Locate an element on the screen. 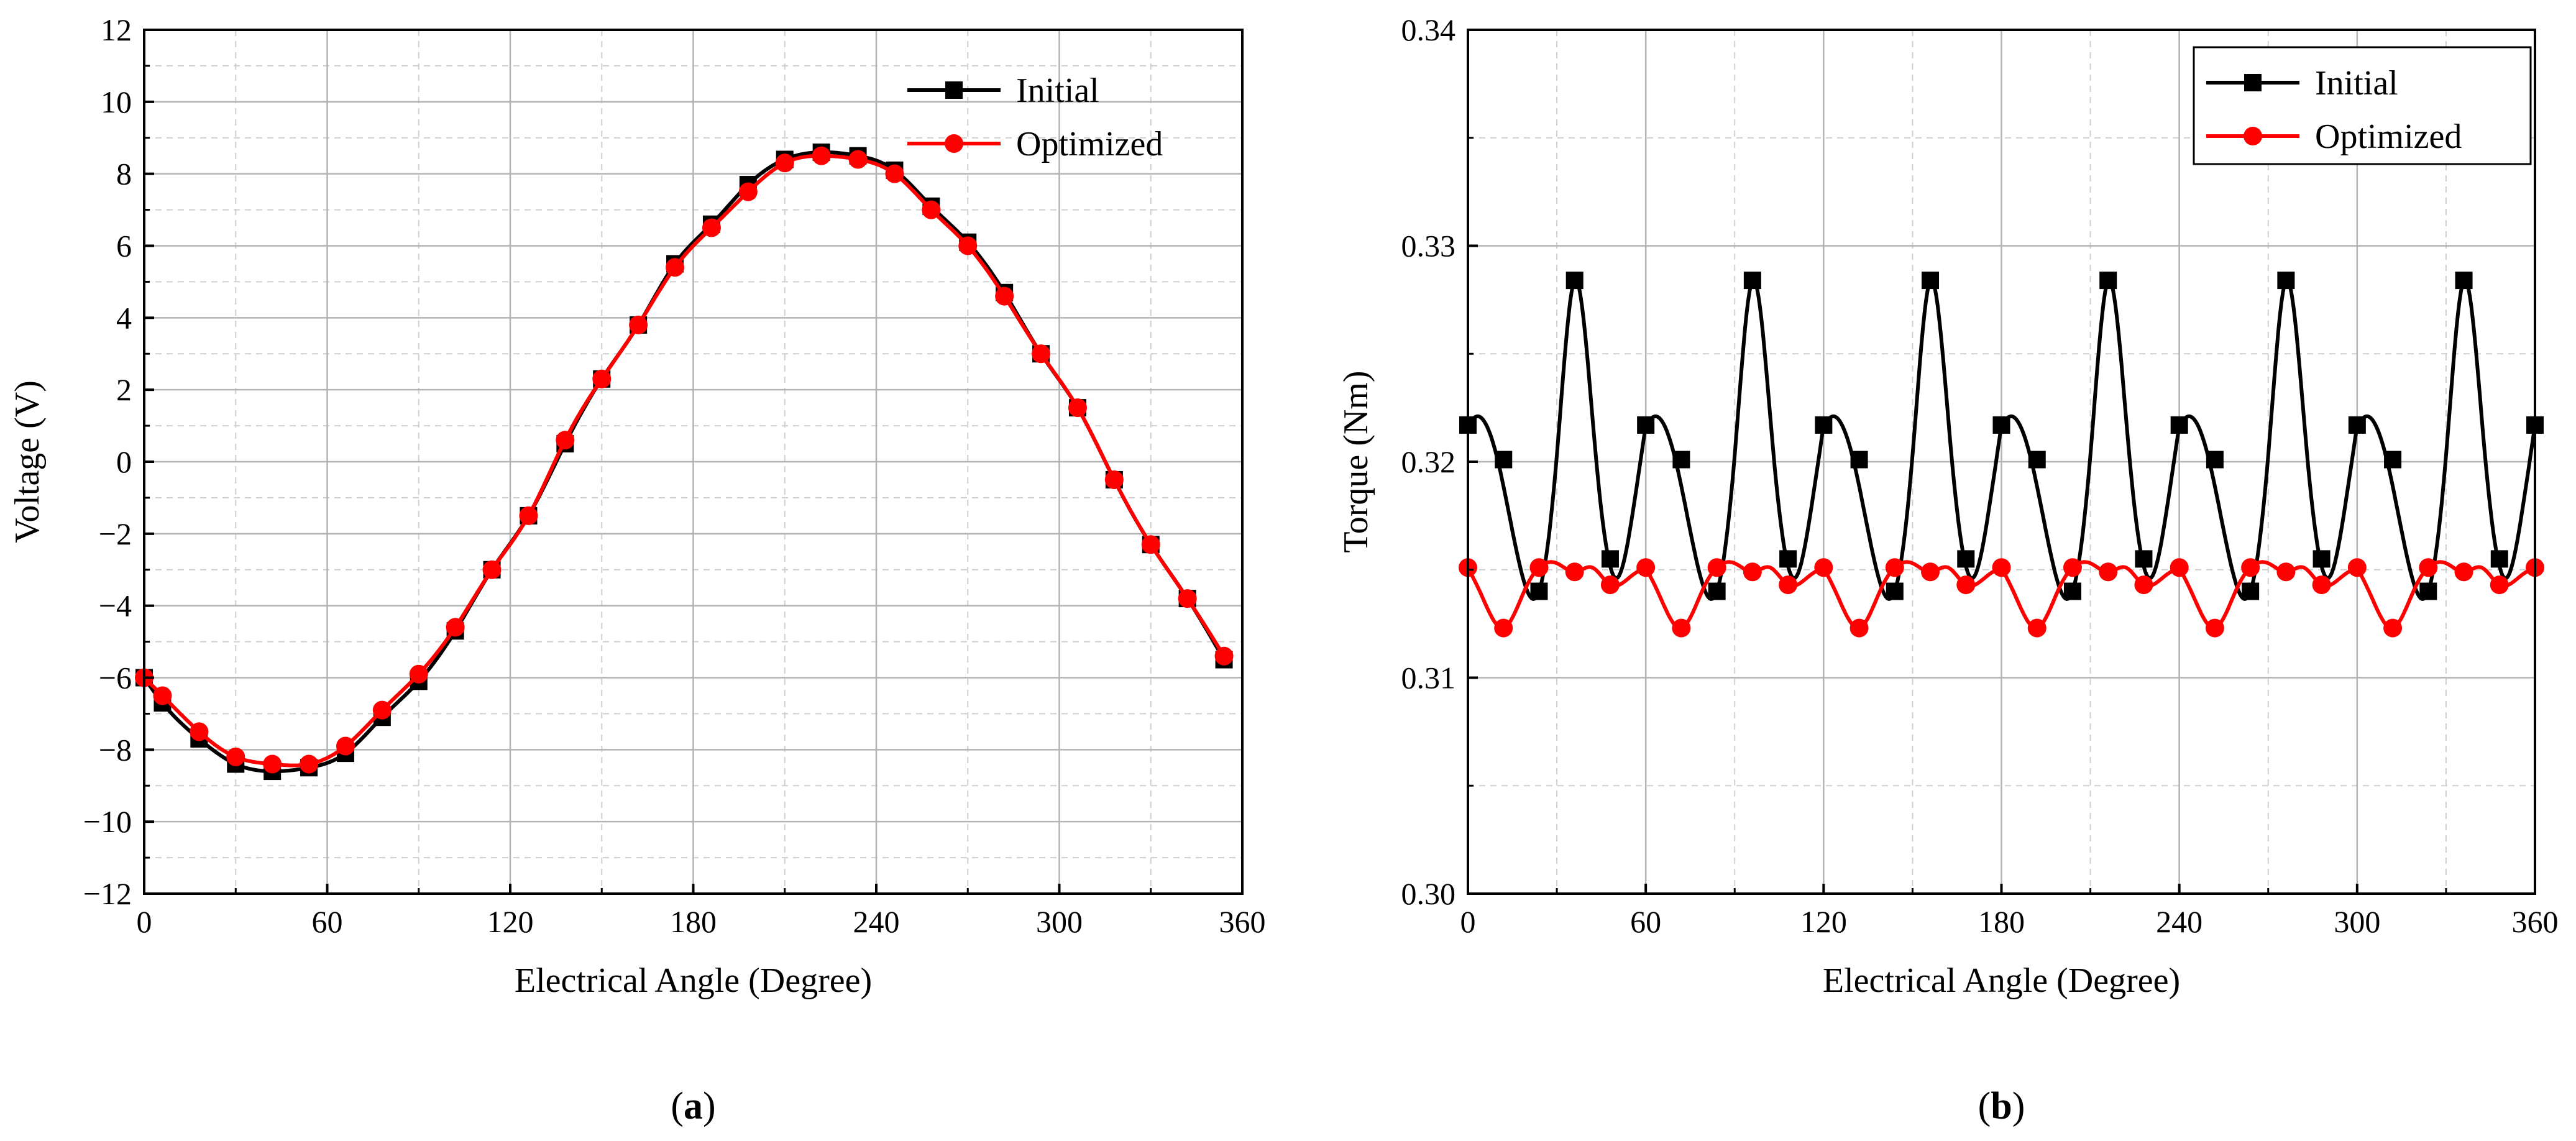 The image size is (2576, 1141). x-tick-label: 120 is located at coordinates (1823, 921).